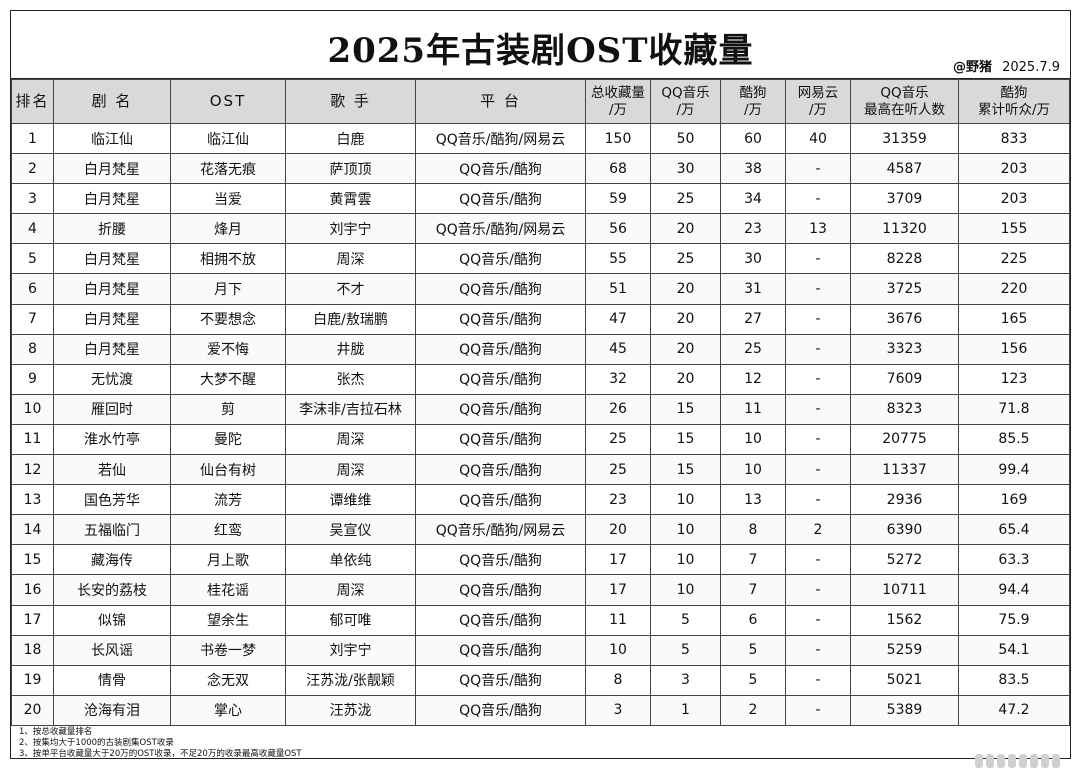 The image size is (1080, 777). What do you see at coordinates (1014, 620) in the screenshot?
I see `cell-kugoucum: 75.9` at bounding box center [1014, 620].